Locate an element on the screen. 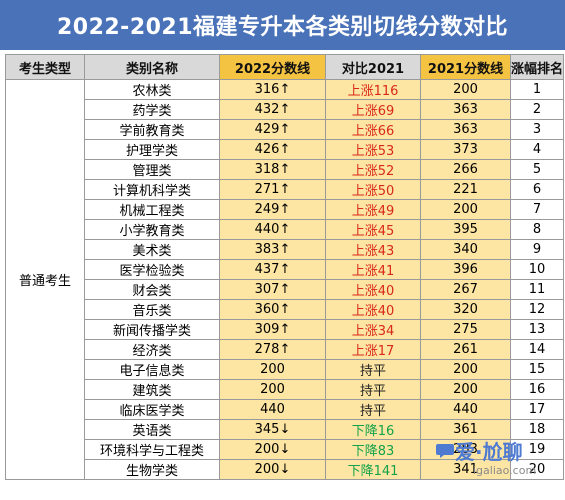 This screenshot has height=500, width=565. table-row: 管理类 318↑ 上涨52 266 5 is located at coordinates (285, 169).